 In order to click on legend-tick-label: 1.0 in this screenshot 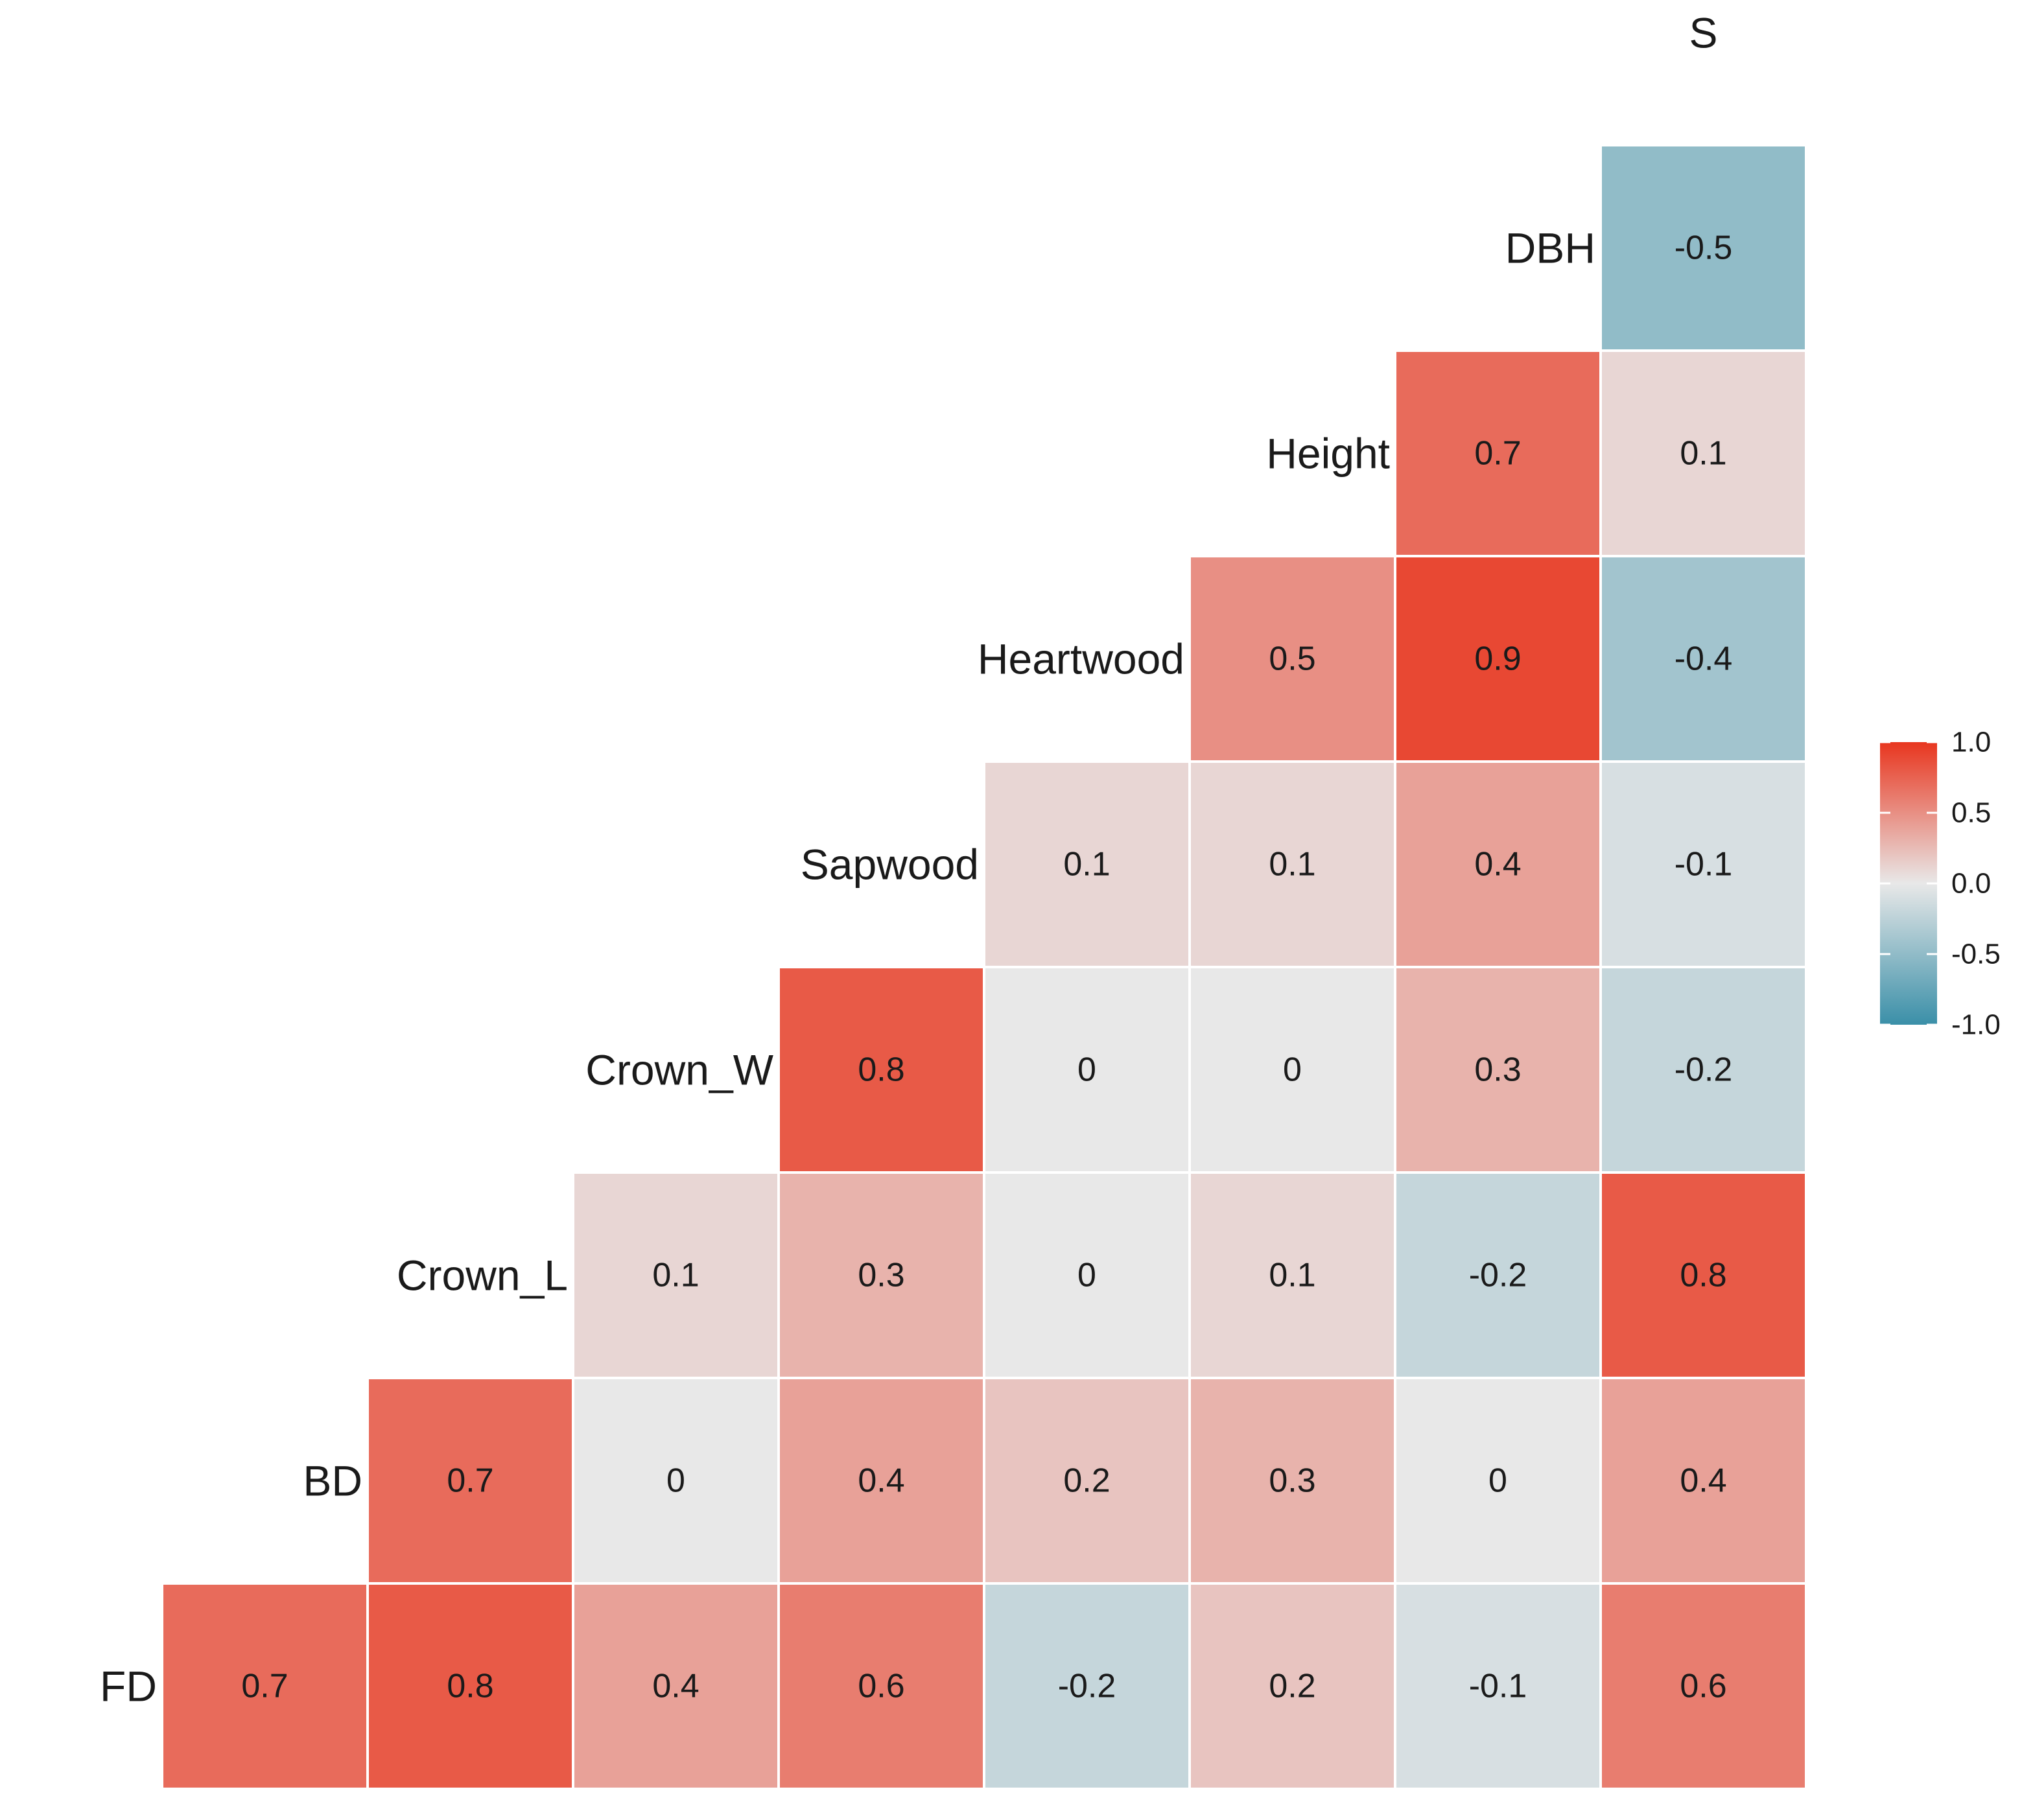, I will do `click(1971, 742)`.